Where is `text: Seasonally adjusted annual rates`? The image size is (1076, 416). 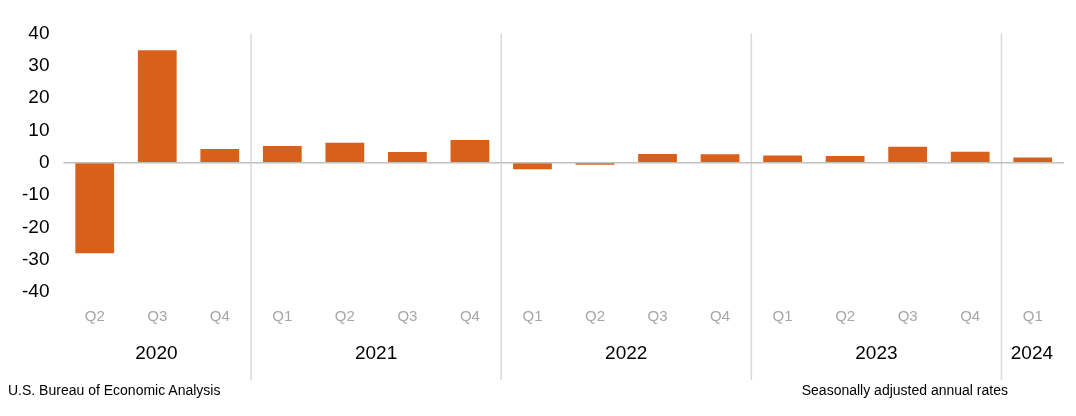 text: Seasonally adjusted annual rates is located at coordinates (904, 390).